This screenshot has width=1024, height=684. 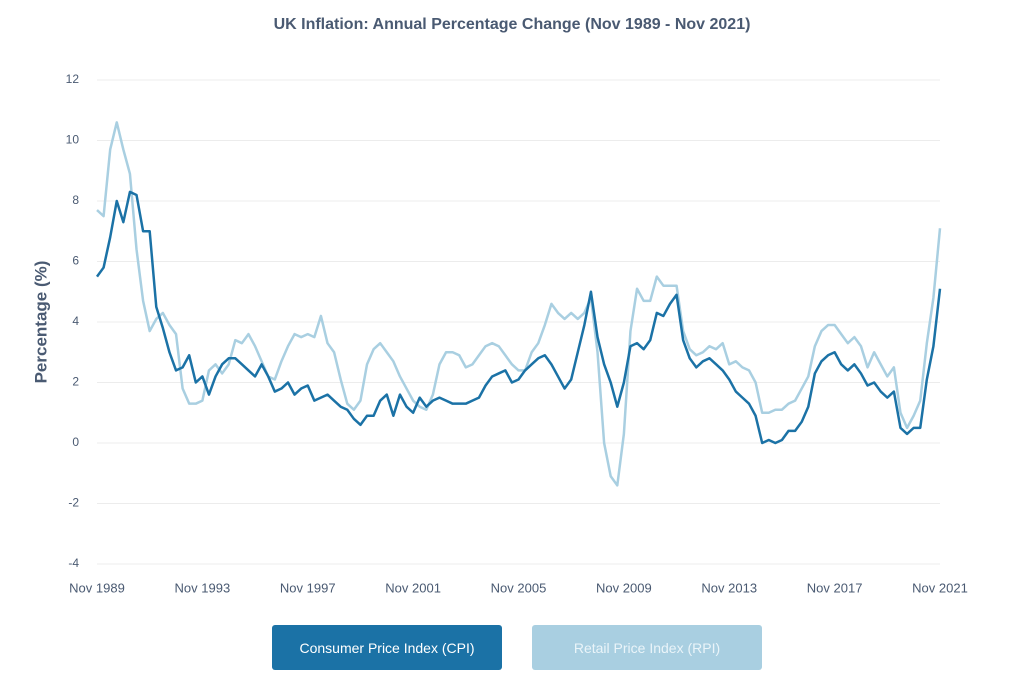 What do you see at coordinates (624, 587) in the screenshot?
I see `x-tick-label: Nov 2009` at bounding box center [624, 587].